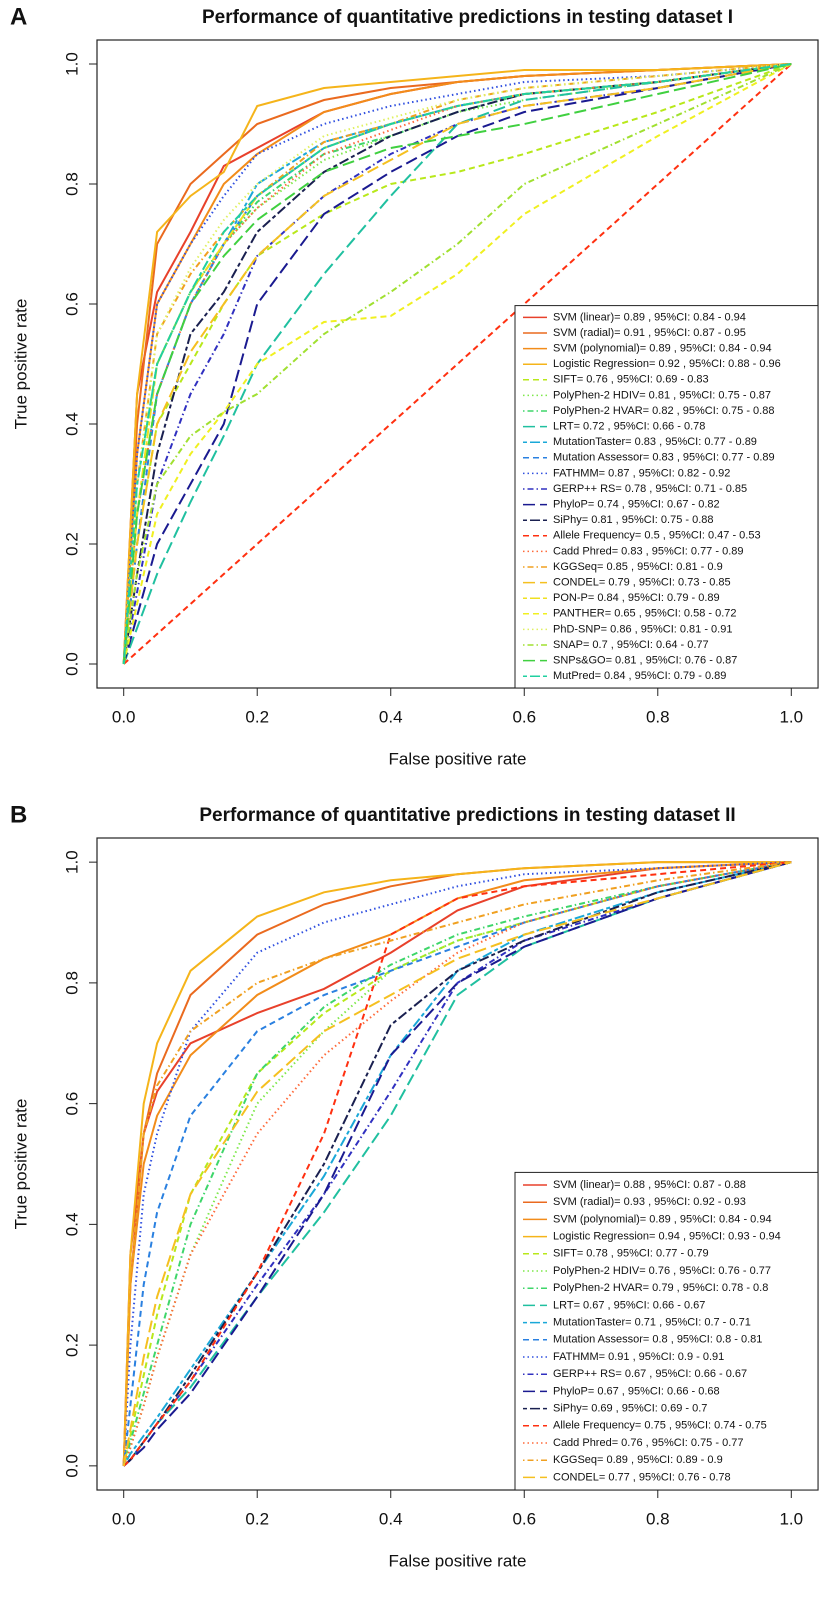  What do you see at coordinates (645, 614) in the screenshot?
I see `legend-label: PANTHER= 0.65 , 95%CI: 0.58 - 0.72` at bounding box center [645, 614].